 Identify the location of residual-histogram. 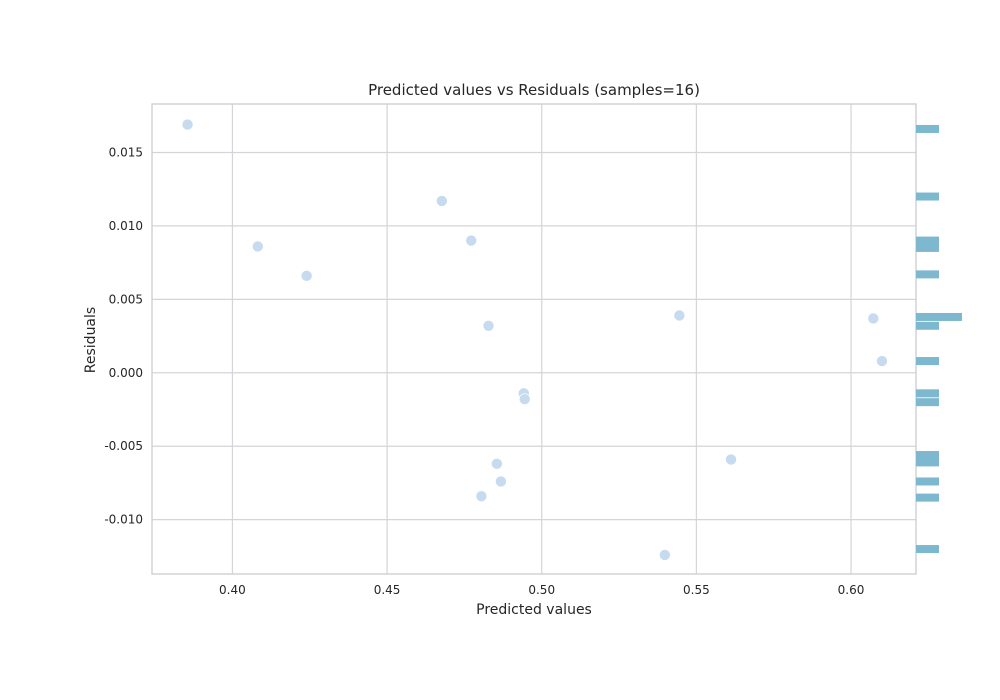
(939, 339).